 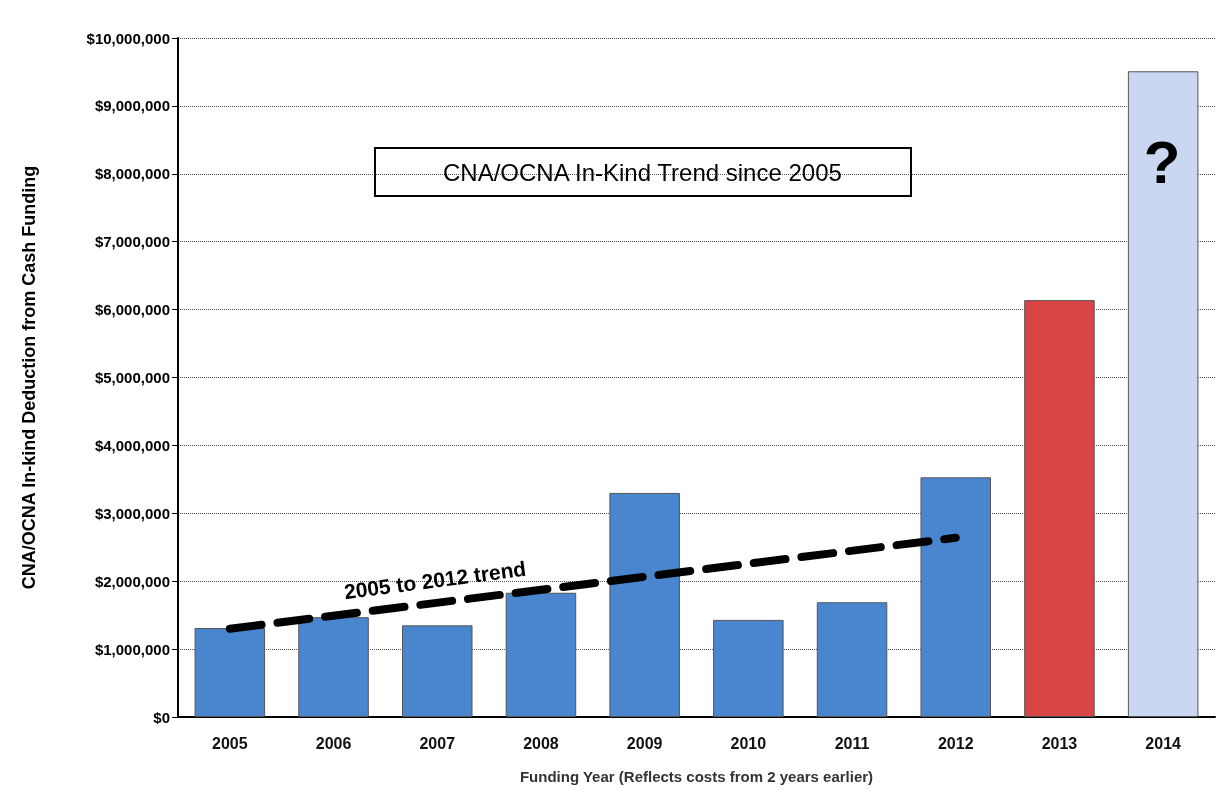 What do you see at coordinates (132, 377) in the screenshot?
I see `y-tick-label: $5,000,000` at bounding box center [132, 377].